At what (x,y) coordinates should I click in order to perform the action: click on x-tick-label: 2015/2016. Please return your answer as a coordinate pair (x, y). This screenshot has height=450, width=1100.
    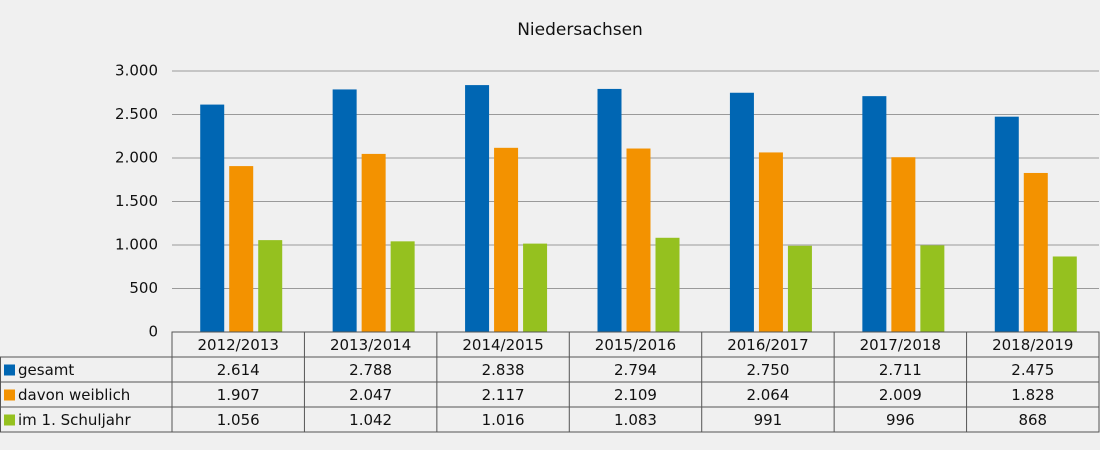
    Looking at the image, I should click on (635, 345).